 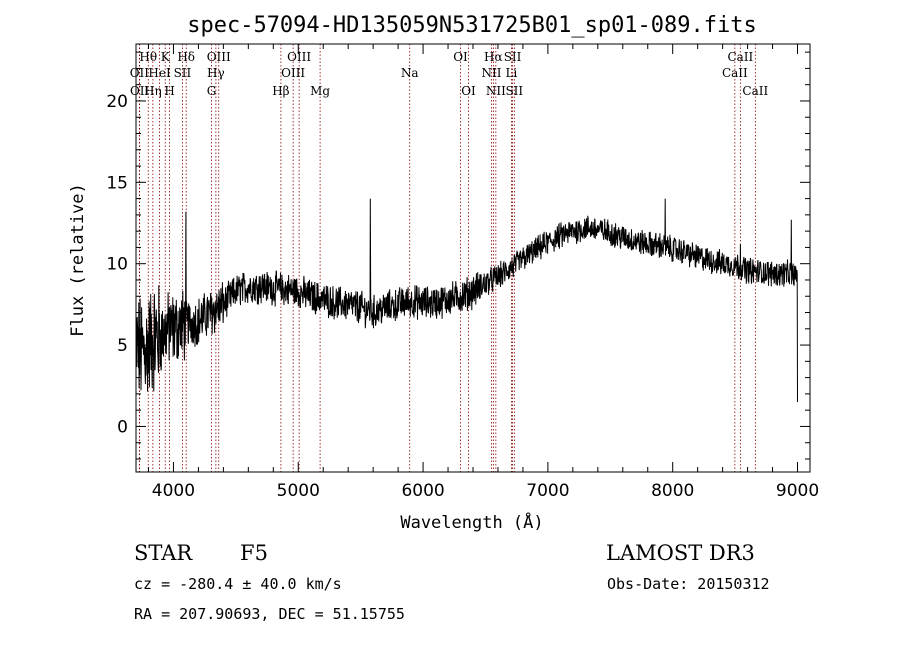 What do you see at coordinates (219, 57) in the screenshot?
I see `line-label-9: OIII` at bounding box center [219, 57].